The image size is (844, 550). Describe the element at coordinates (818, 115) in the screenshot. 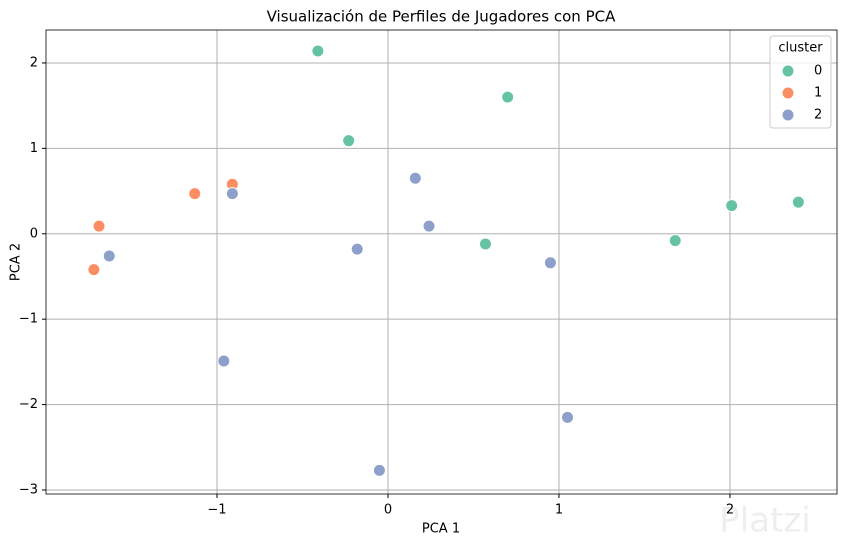

I see `legend-label: 2` at that location.